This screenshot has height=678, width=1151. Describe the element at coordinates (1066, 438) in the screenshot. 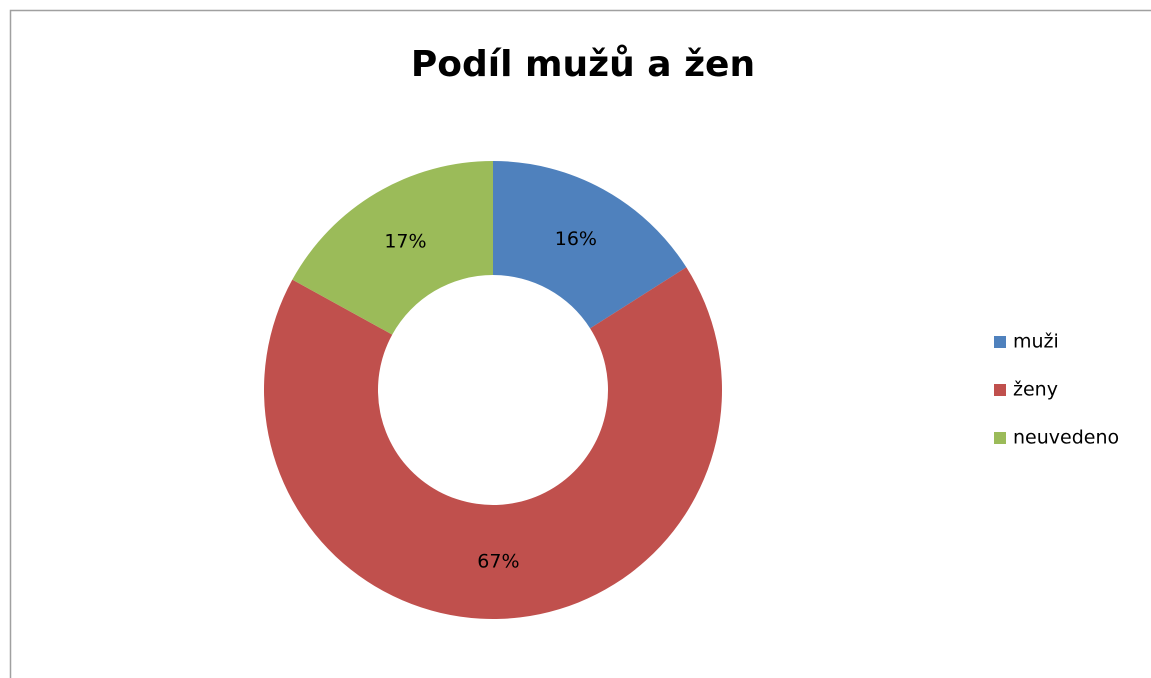

I see `legend-label: neuvedeno` at that location.